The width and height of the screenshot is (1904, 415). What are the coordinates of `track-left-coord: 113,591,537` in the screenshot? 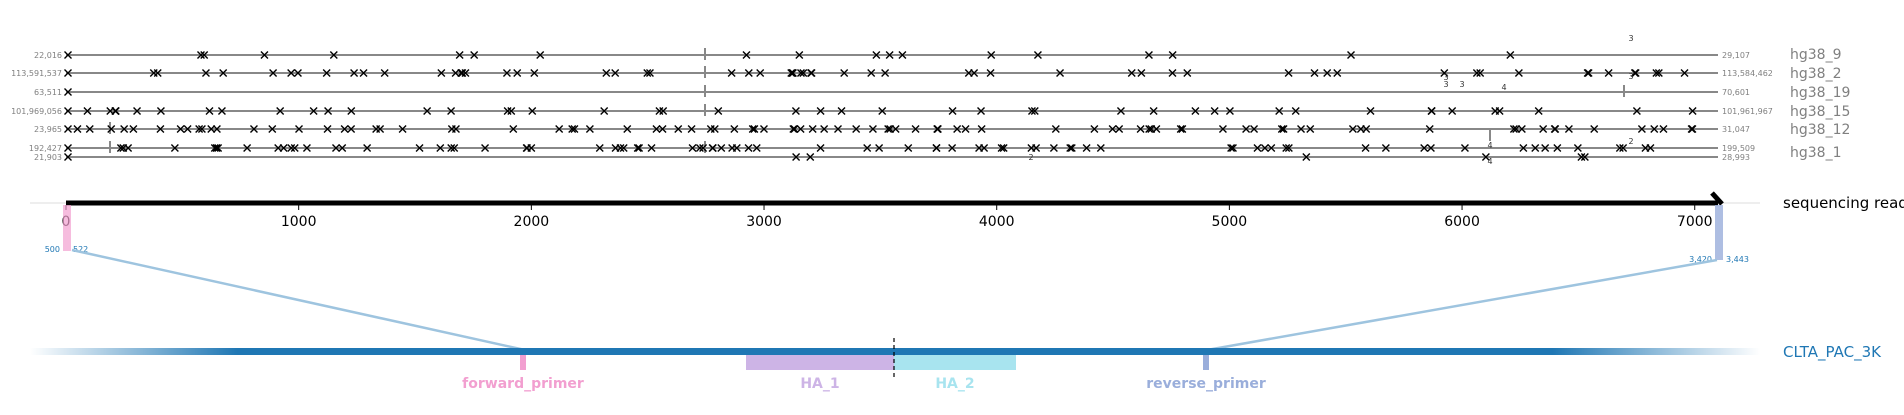 It's located at (36, 73).